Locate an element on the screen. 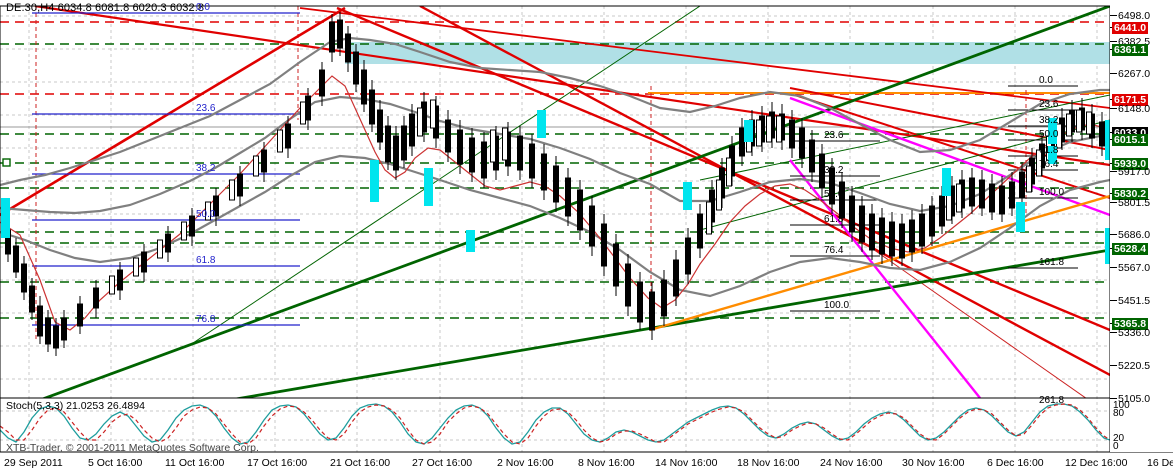 This screenshot has height=473, width=1173. stoch-level-100: 100 is located at coordinates (1121, 405).